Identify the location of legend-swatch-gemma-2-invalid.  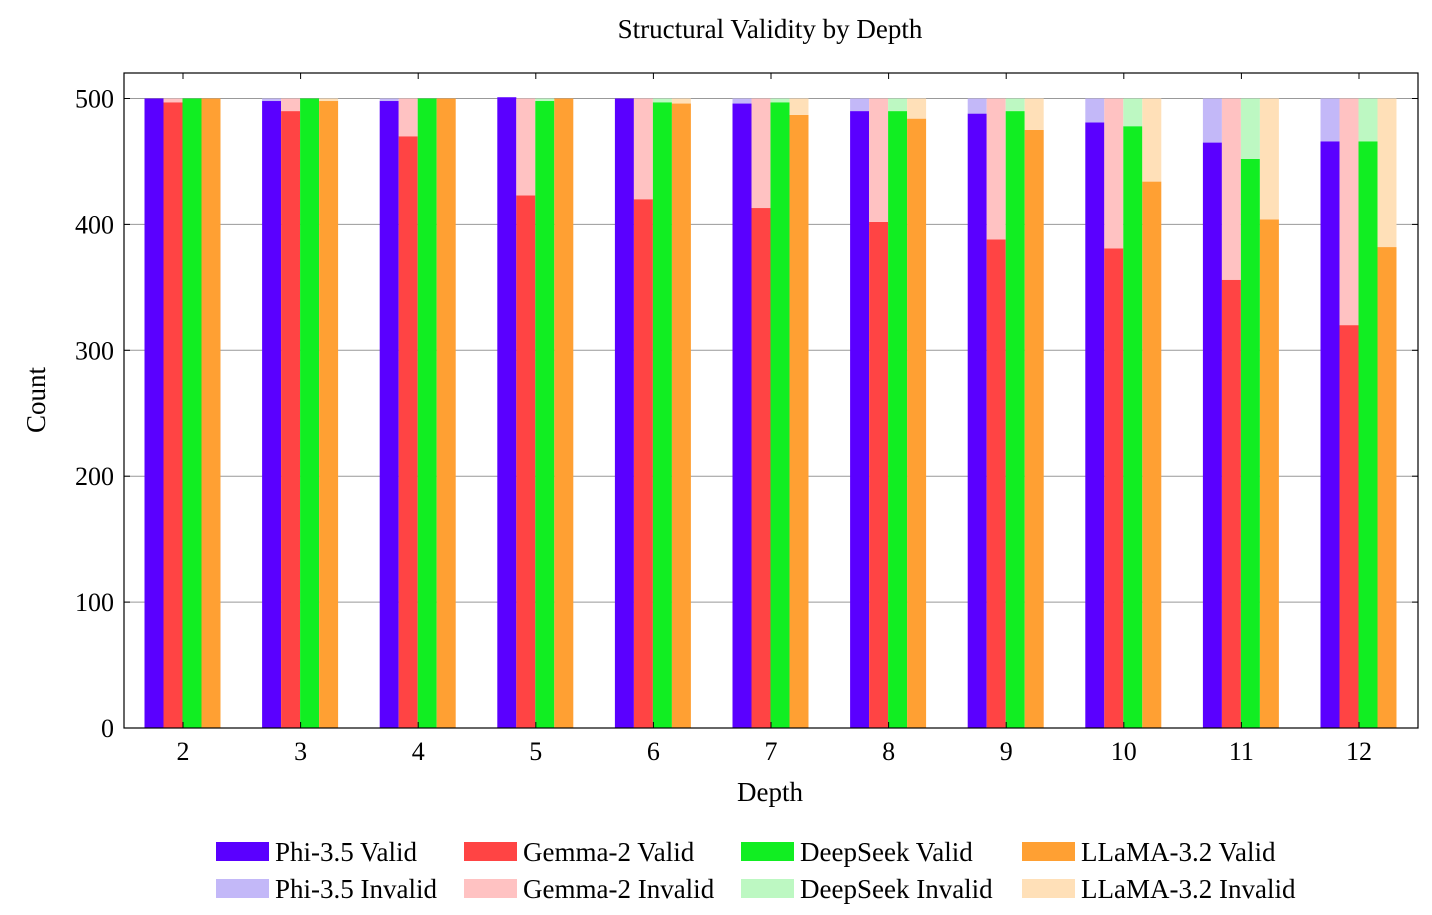
(490, 888).